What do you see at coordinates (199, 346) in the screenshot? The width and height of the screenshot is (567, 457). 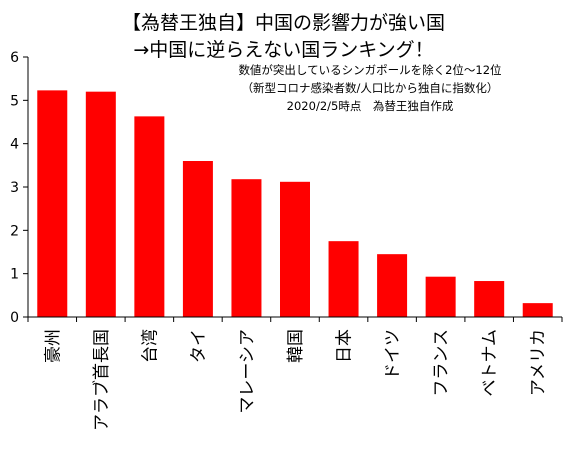 I see `category-label: タイ` at bounding box center [199, 346].